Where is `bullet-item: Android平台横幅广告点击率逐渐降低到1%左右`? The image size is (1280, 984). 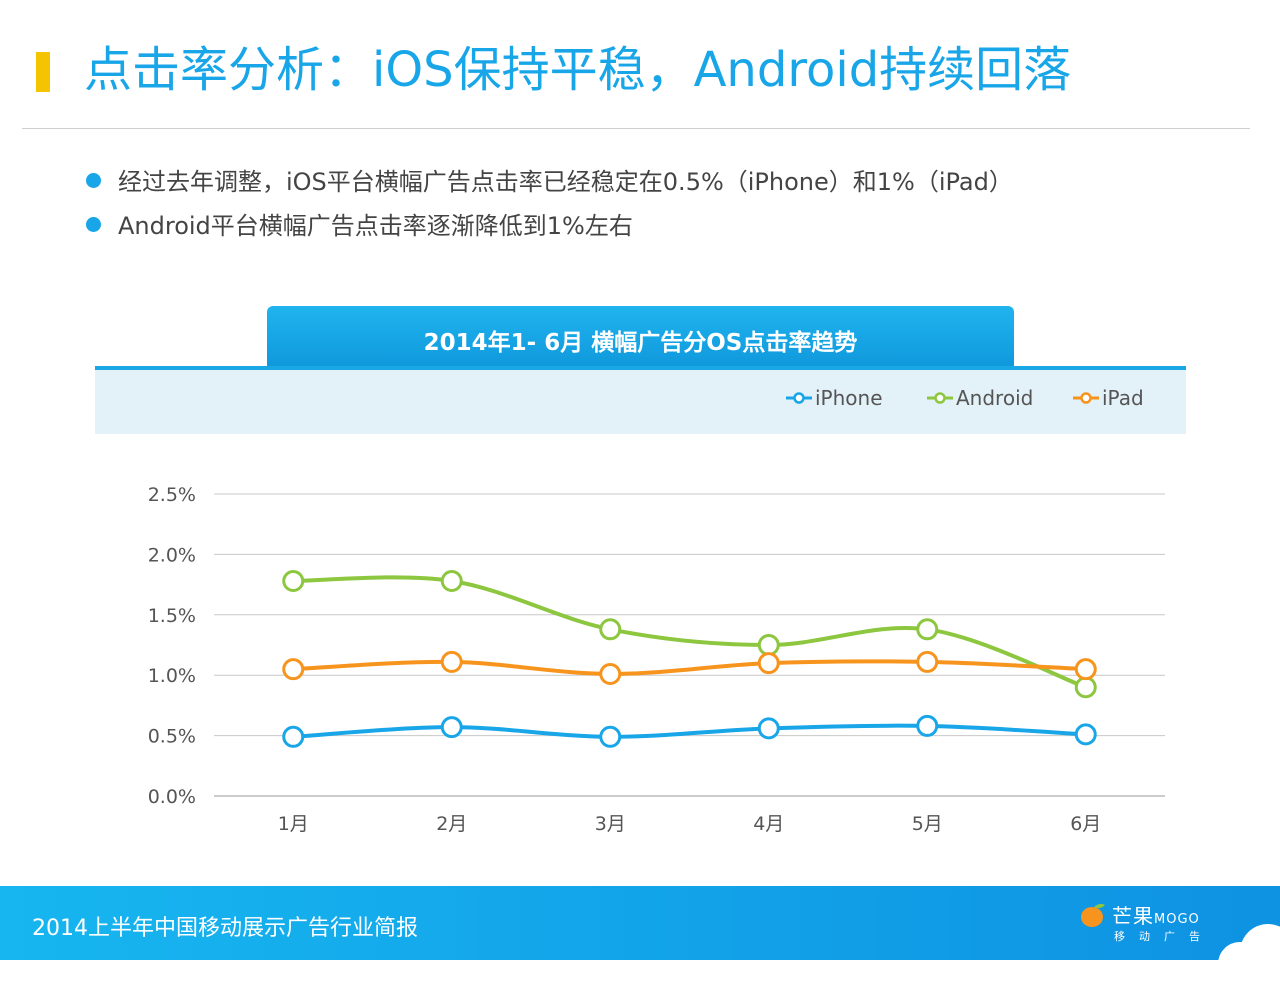
bullet-item: Android平台横幅广告点击率逐渐降低到1%左右 is located at coordinates (549, 226).